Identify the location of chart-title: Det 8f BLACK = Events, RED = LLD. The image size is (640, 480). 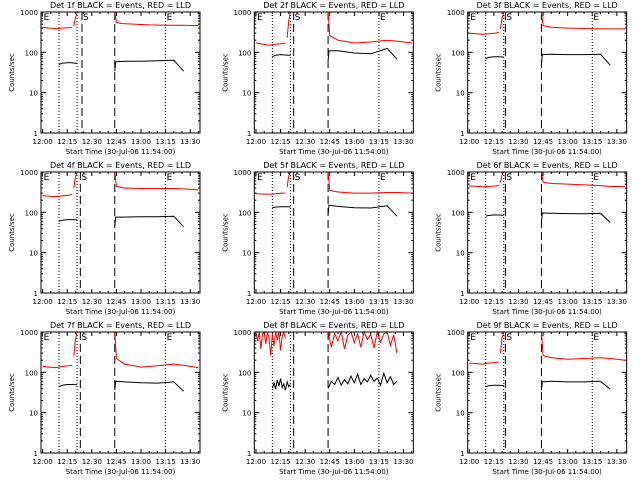
(333, 325).